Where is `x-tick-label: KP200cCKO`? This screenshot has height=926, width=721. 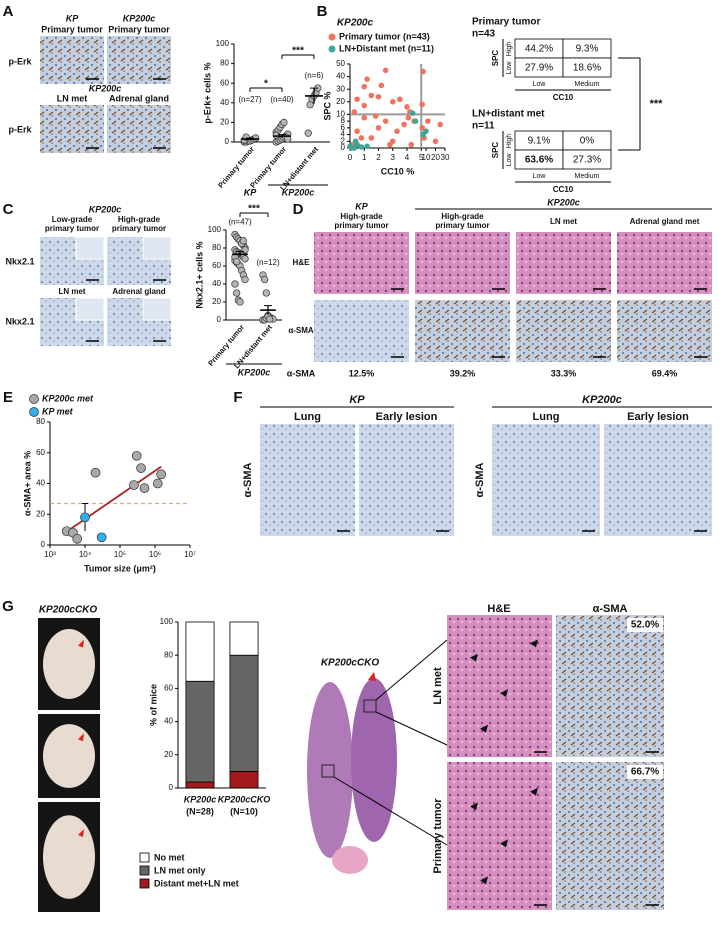
x-tick-label: KP200cCKO is located at coordinates (244, 799).